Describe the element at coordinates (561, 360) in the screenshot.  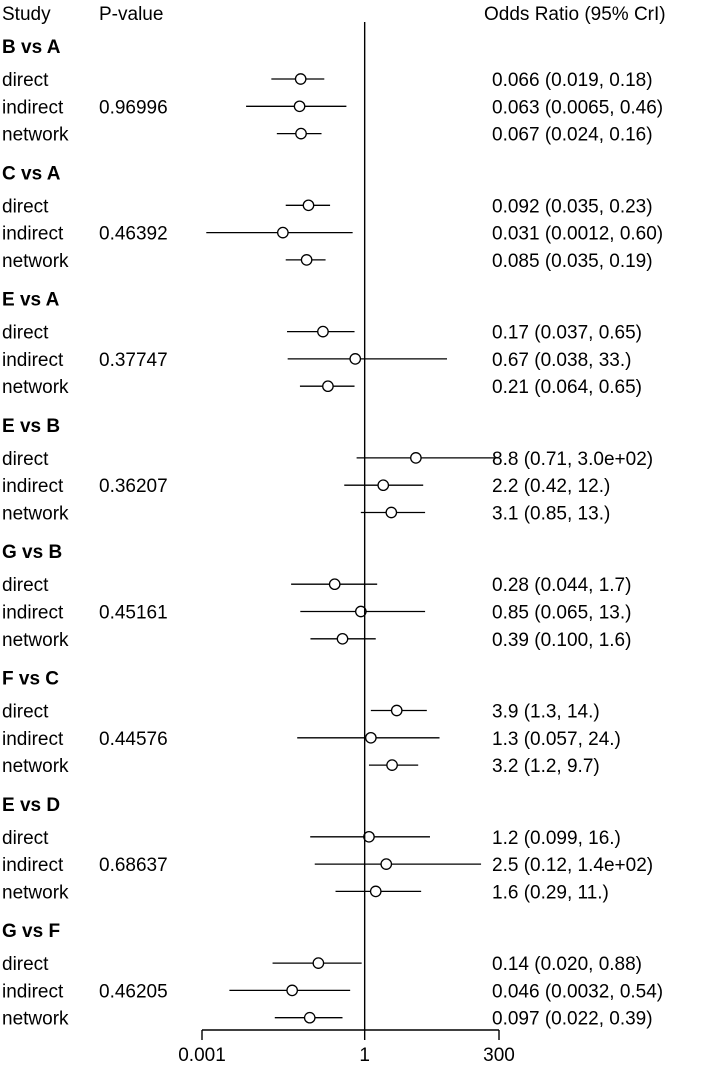
I see `odds-ratio-ci-label: 0.67 (0.038, 33.)` at that location.